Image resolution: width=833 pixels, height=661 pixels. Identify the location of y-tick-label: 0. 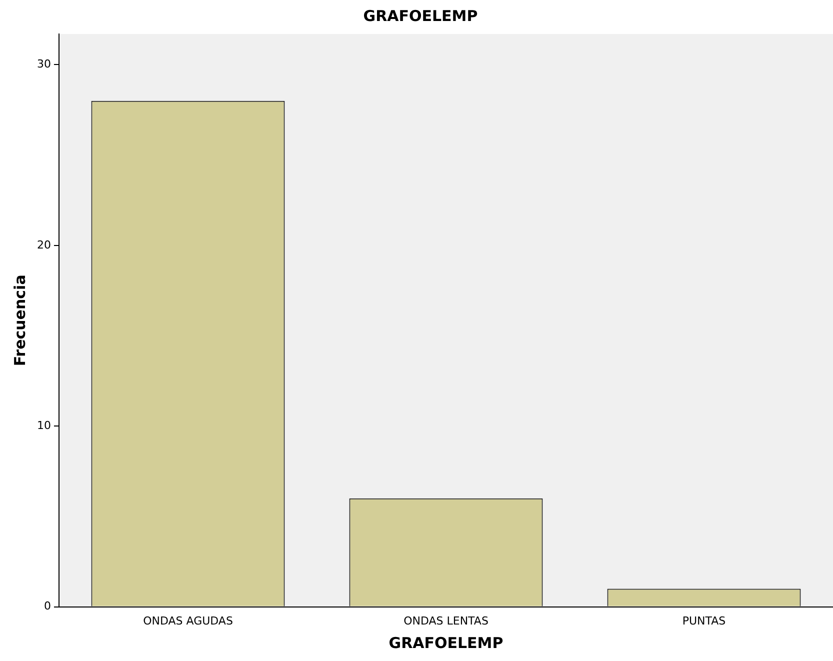
(47, 606).